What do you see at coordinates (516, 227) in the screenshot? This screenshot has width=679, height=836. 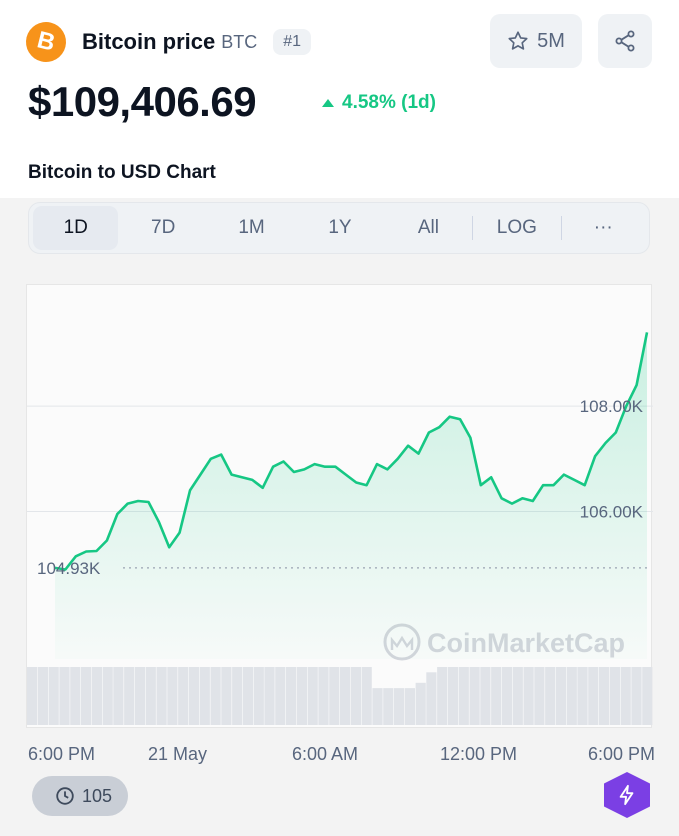 I see `tab-log: LOG` at bounding box center [516, 227].